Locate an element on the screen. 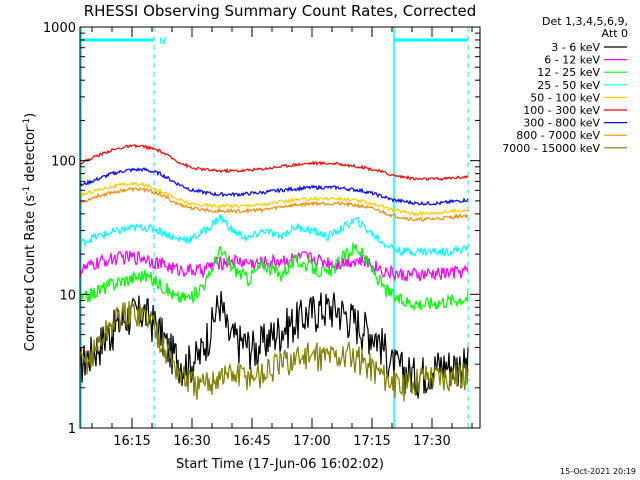  y-axis-label-end: ) is located at coordinates (30, 115).